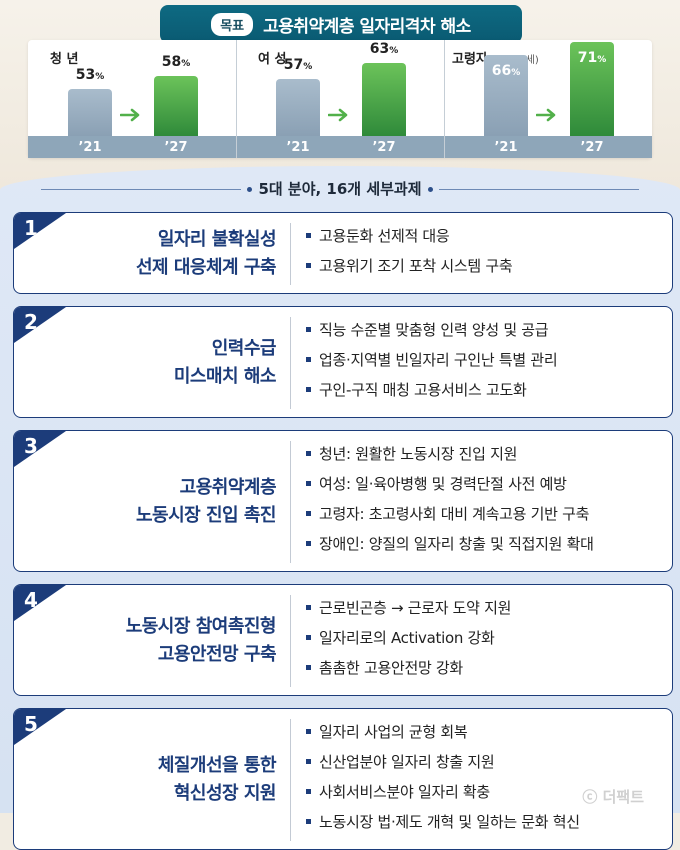  I want to click on task-item: 일자리로의 Activation 강화, so click(407, 638).